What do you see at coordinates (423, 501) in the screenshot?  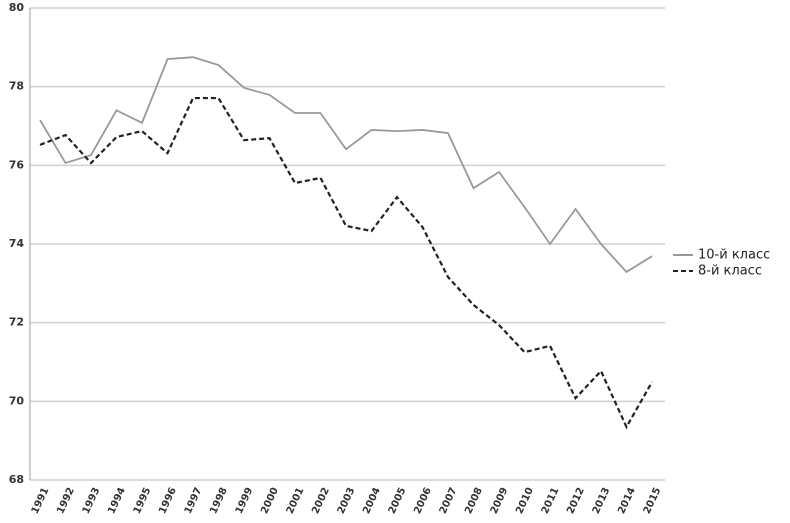 I see `x-tick-label: 2006` at bounding box center [423, 501].